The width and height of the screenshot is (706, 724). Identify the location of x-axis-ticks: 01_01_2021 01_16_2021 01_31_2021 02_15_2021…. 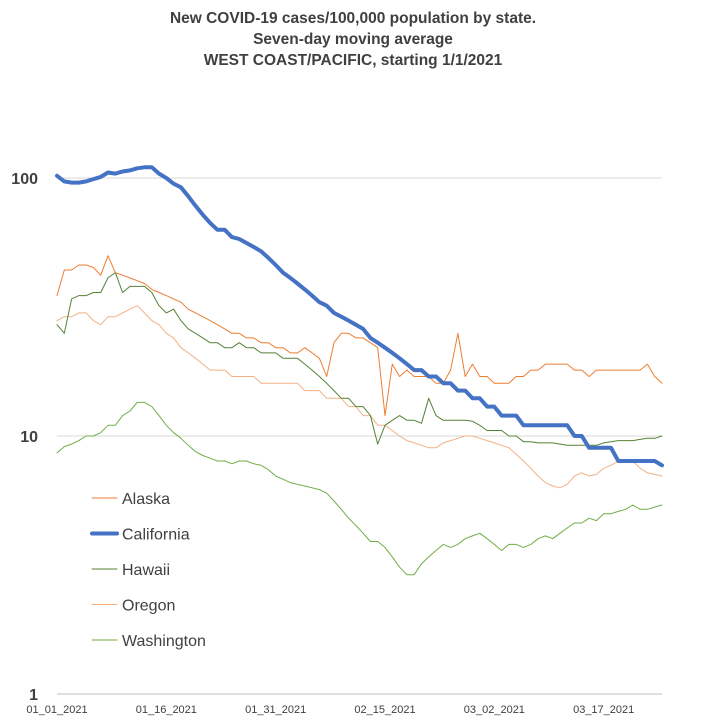
(330, 710).